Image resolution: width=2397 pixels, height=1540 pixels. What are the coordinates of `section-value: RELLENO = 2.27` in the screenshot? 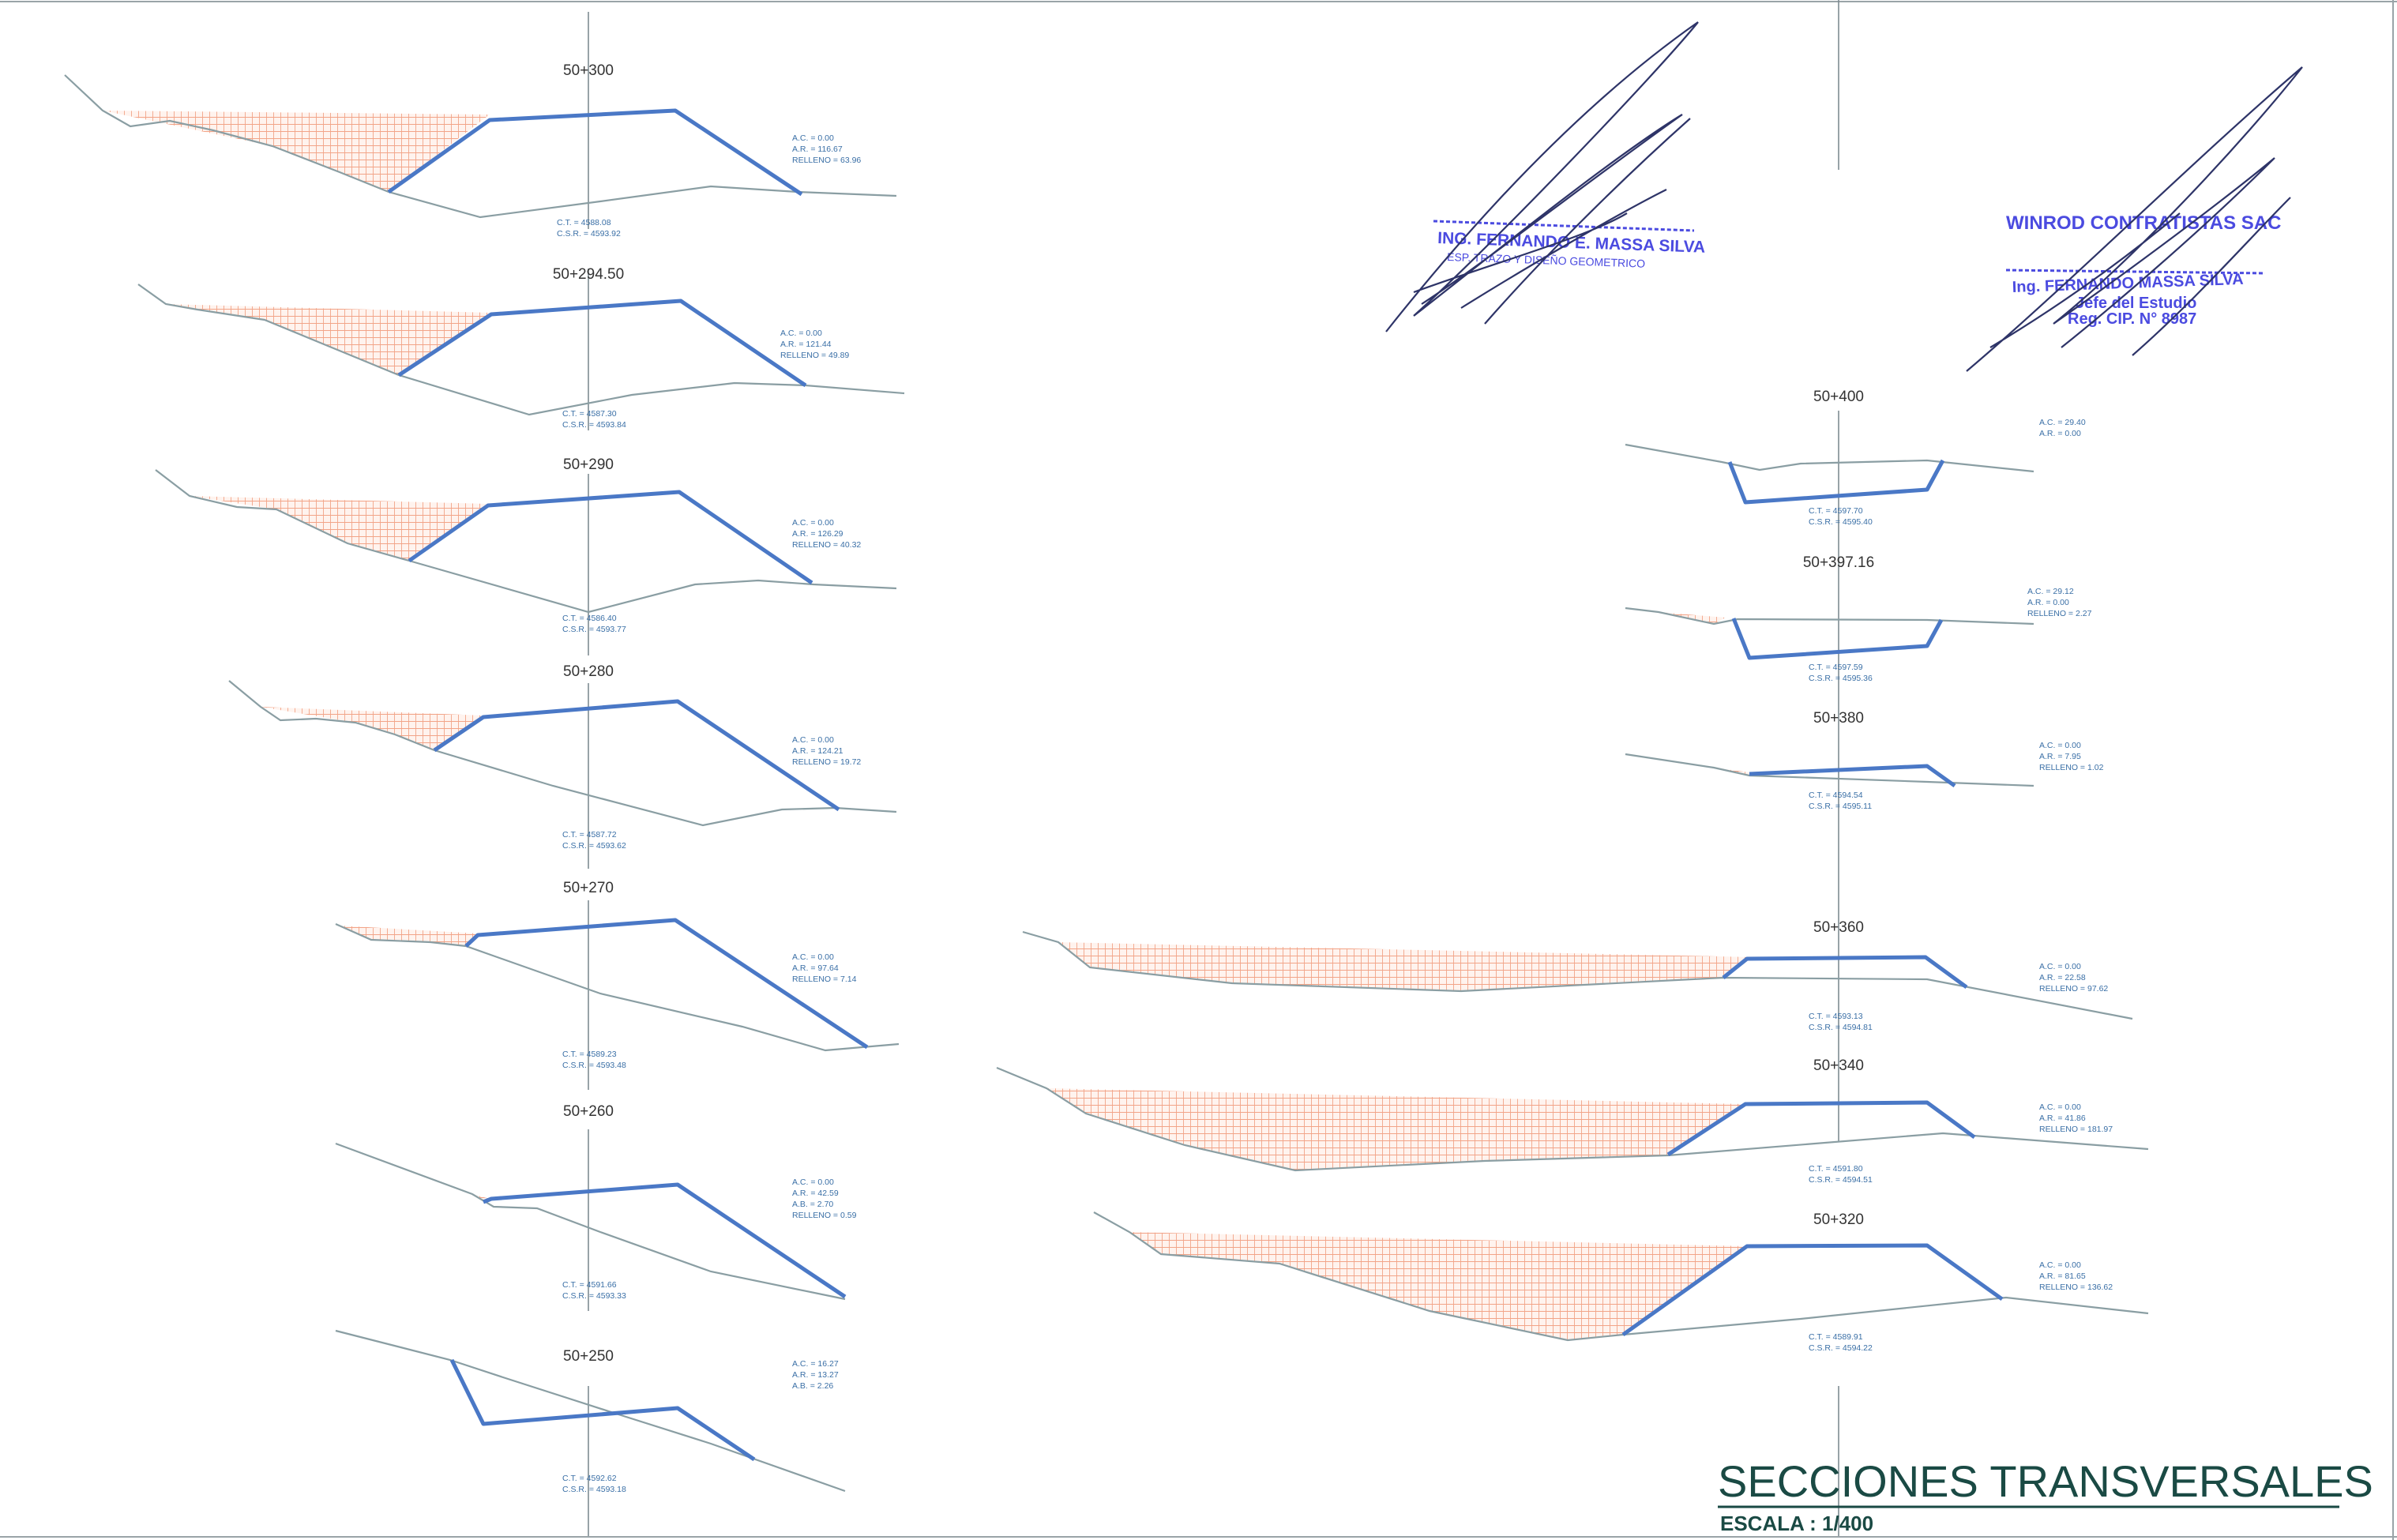 It's located at (2059, 613).